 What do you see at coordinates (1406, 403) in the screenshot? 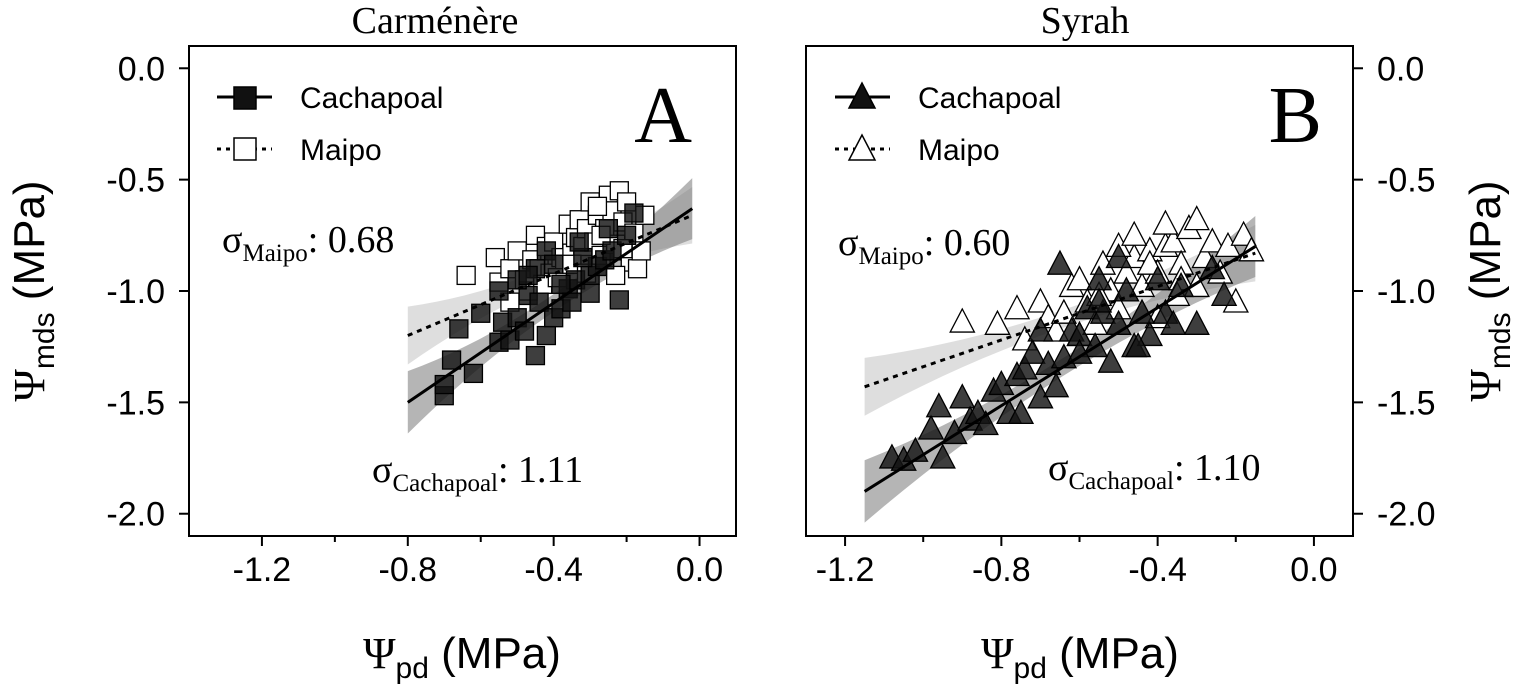
I see `y-tick-label: -1.5` at bounding box center [1406, 403].